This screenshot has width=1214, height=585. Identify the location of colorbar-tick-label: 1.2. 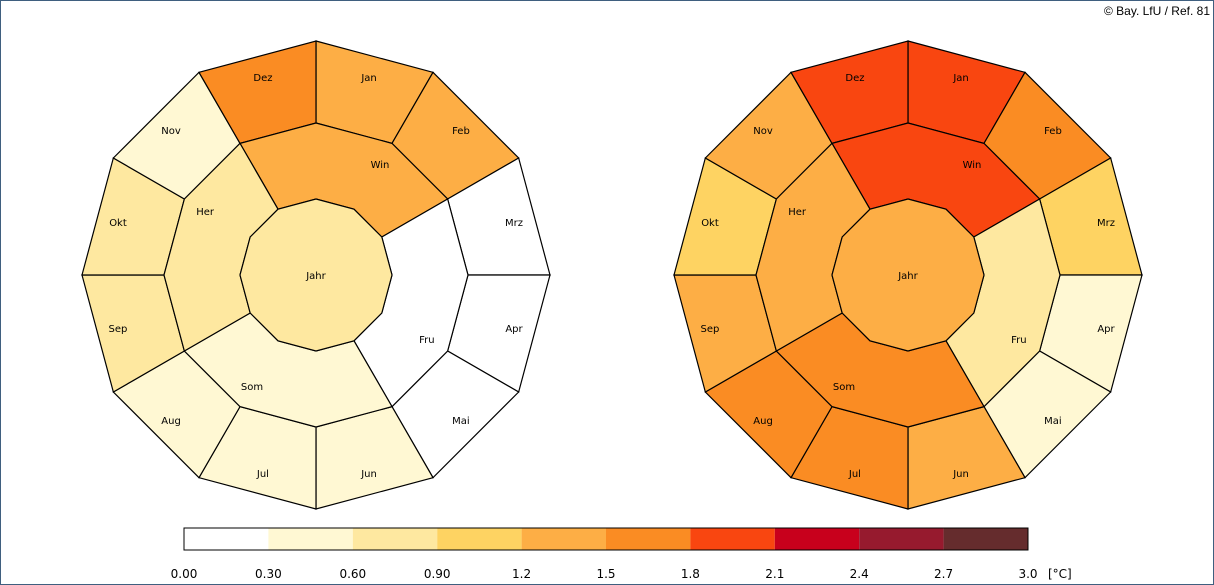
(521, 574).